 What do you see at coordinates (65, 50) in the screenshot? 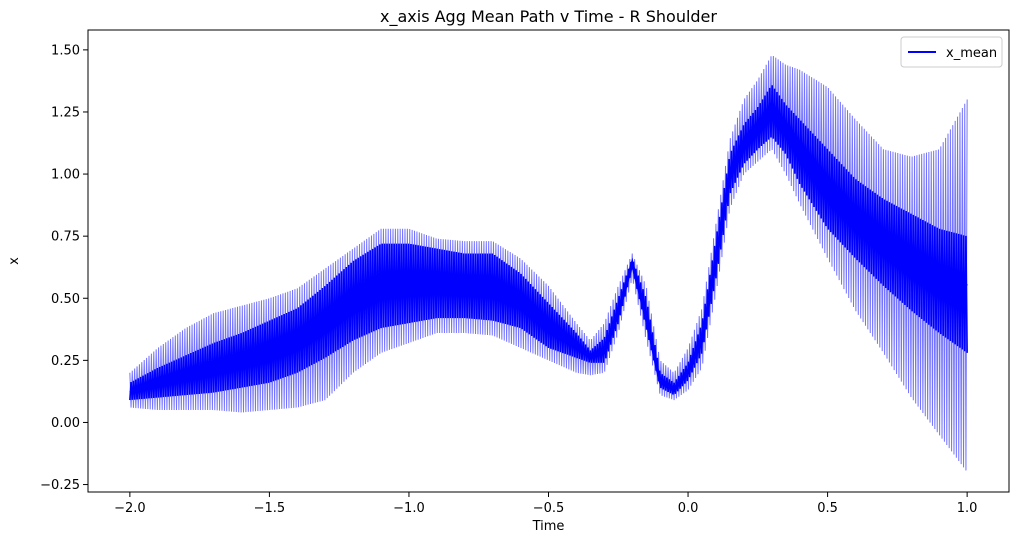
I see `y-tick-label: 1.50` at bounding box center [65, 50].